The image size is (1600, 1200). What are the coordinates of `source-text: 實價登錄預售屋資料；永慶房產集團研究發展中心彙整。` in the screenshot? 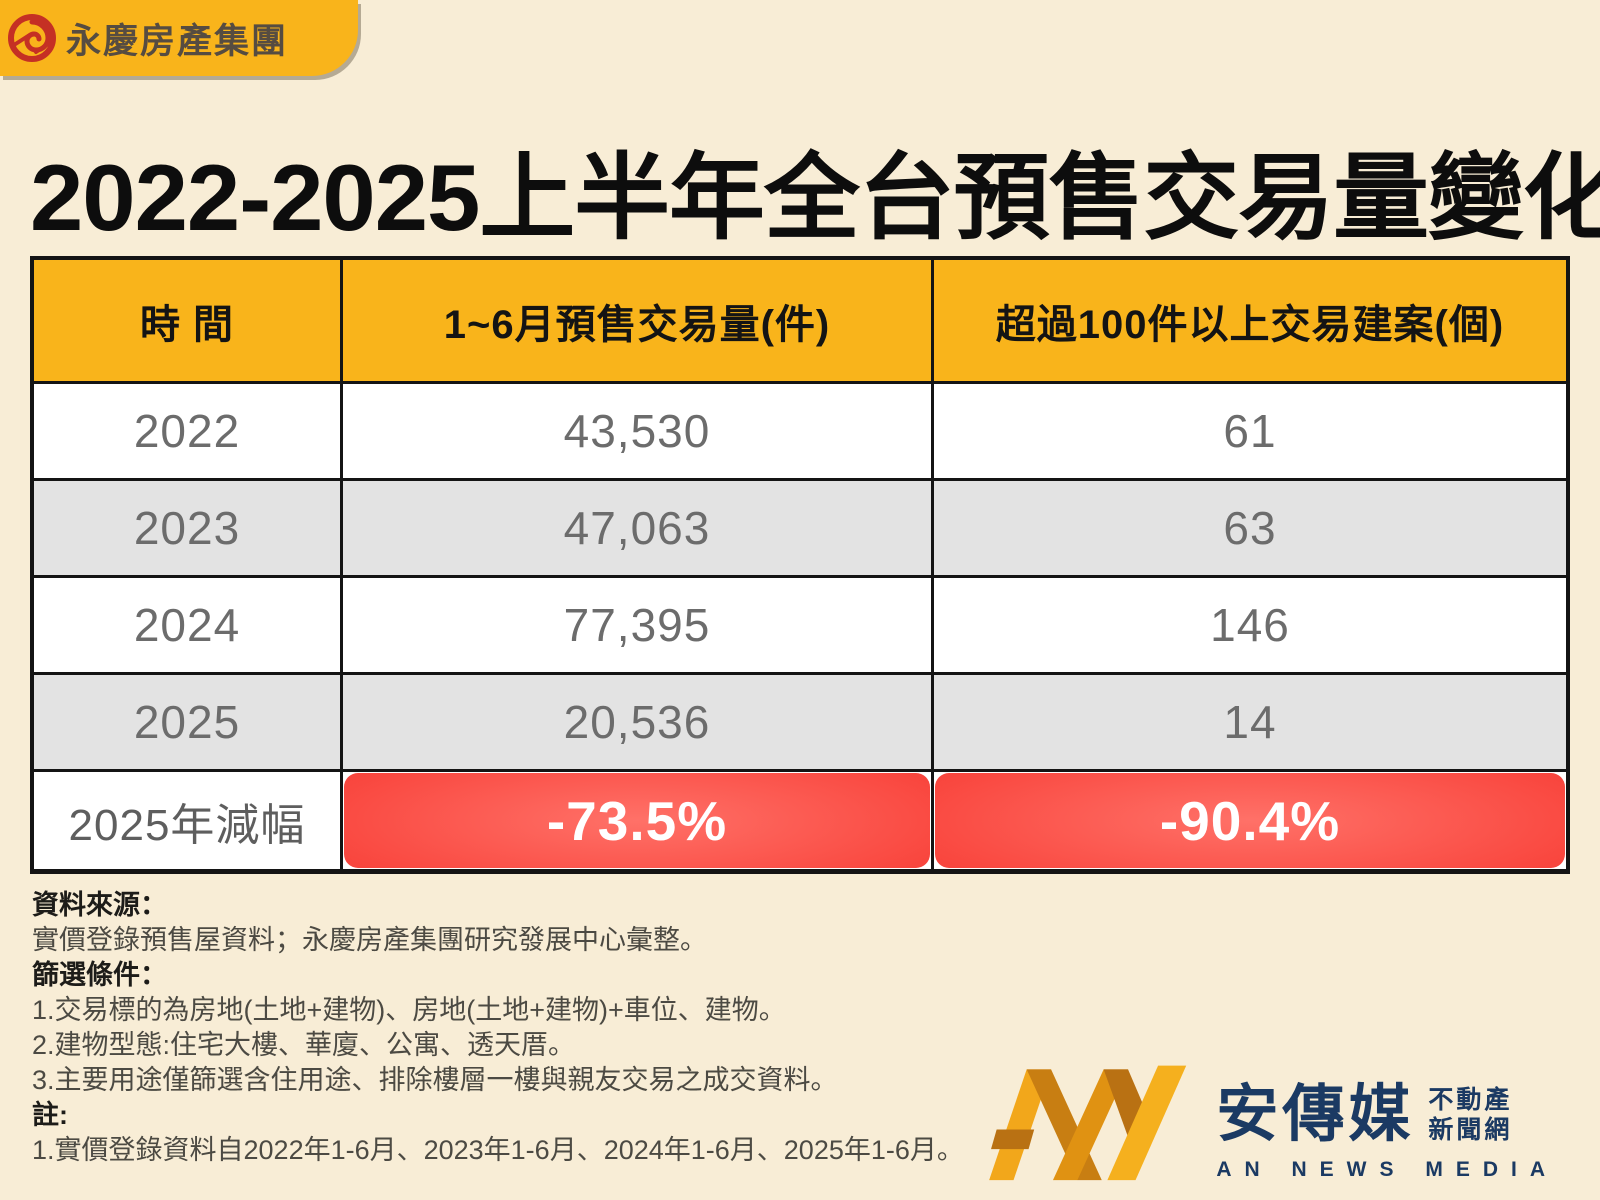 It's located at (369, 940).